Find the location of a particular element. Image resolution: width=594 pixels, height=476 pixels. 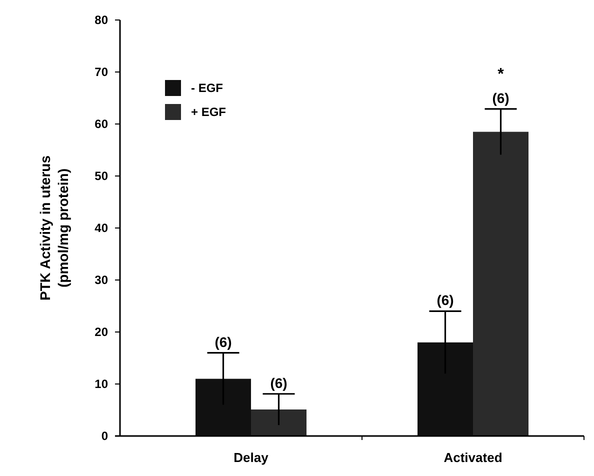

y-tick-label: 80 is located at coordinates (101, 20).